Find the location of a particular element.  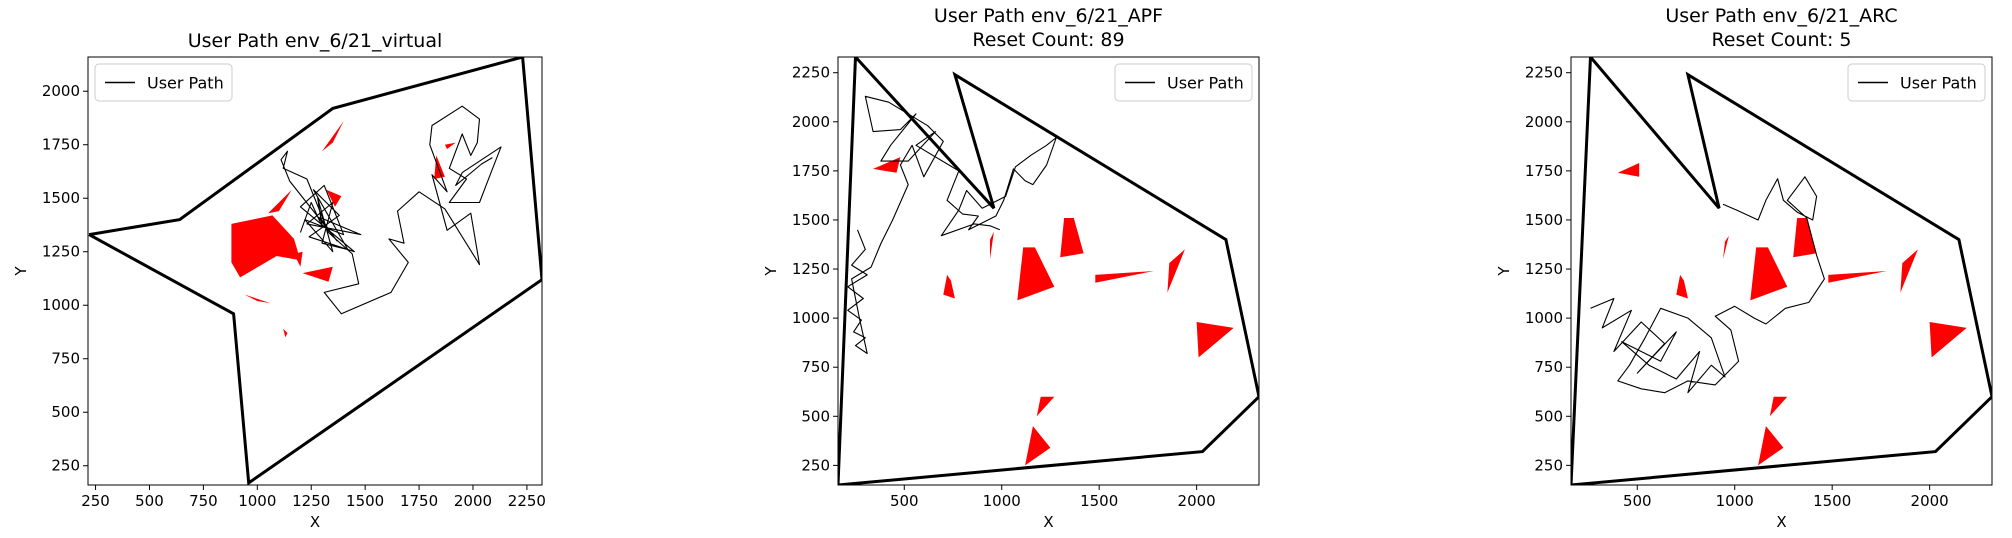

x-tick-label: 750 is located at coordinates (203, 501).